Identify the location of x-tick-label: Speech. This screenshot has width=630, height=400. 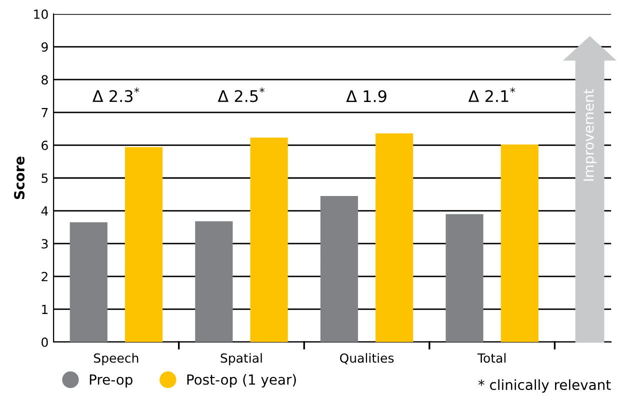
(116, 359).